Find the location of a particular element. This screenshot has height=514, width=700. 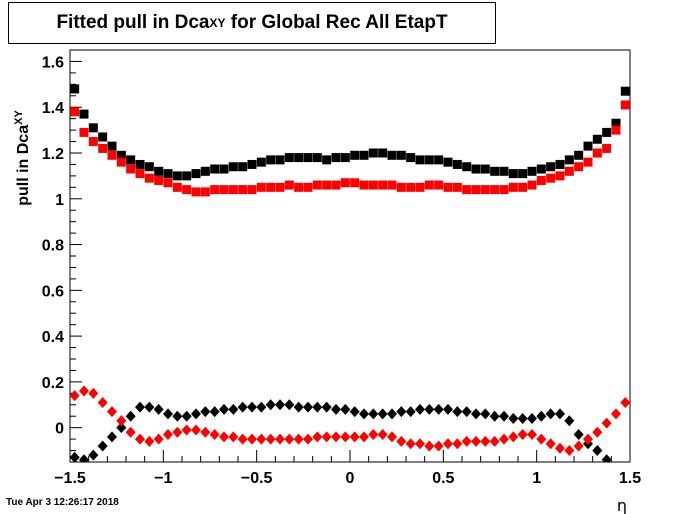

y-axis-label-sub: XY is located at coordinates (19, 117).